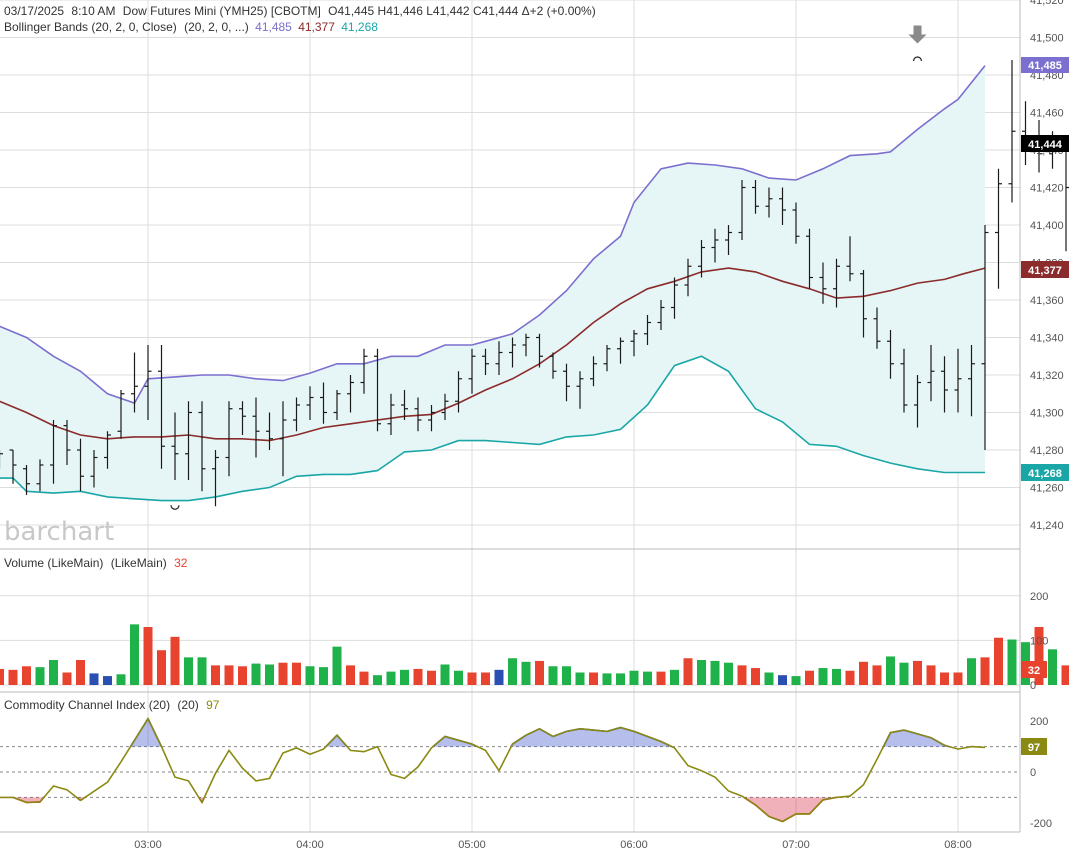 The height and width of the screenshot is (857, 1069). I want to click on bb-legend-title: Bollinger Bands (20, 2, 0, Close), so click(90, 27).